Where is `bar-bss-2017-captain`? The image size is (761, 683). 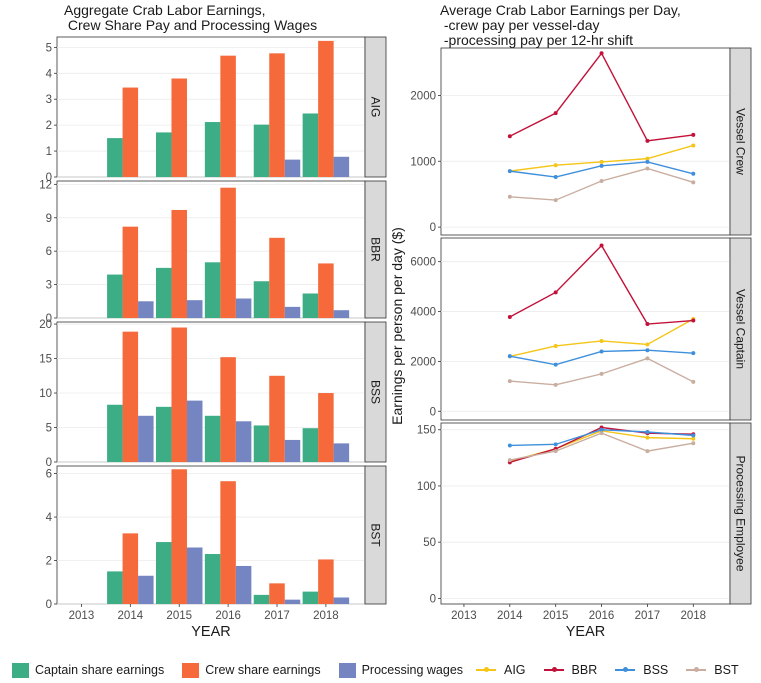 bar-bss-2017-captain is located at coordinates (261, 443).